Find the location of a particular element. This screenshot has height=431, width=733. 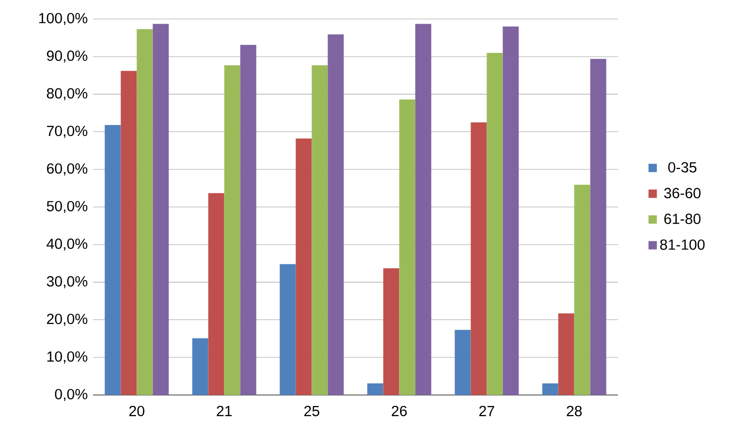

x-tick-label: 21 is located at coordinates (224, 411).